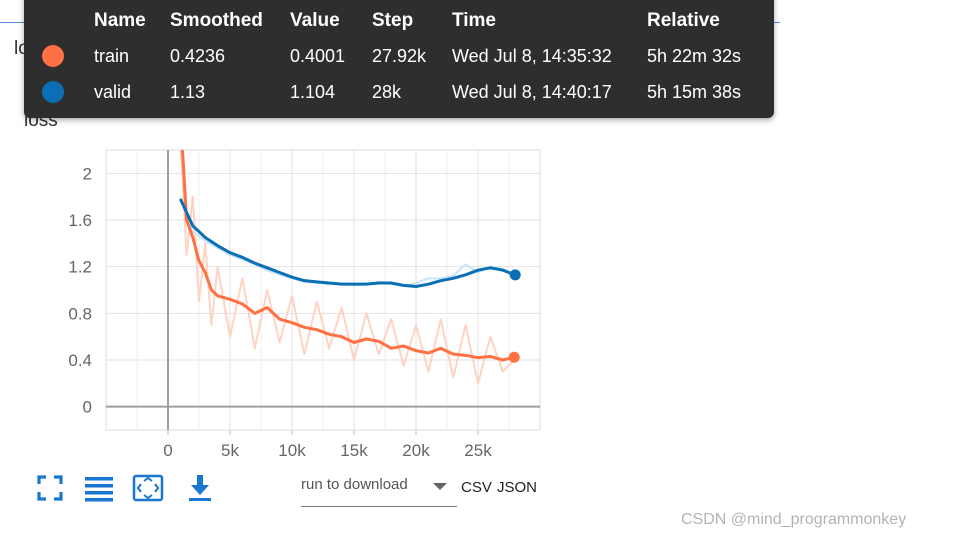 This screenshot has height=541, width=960. What do you see at coordinates (292, 450) in the screenshot?
I see `x-tick-label: 10k` at bounding box center [292, 450].